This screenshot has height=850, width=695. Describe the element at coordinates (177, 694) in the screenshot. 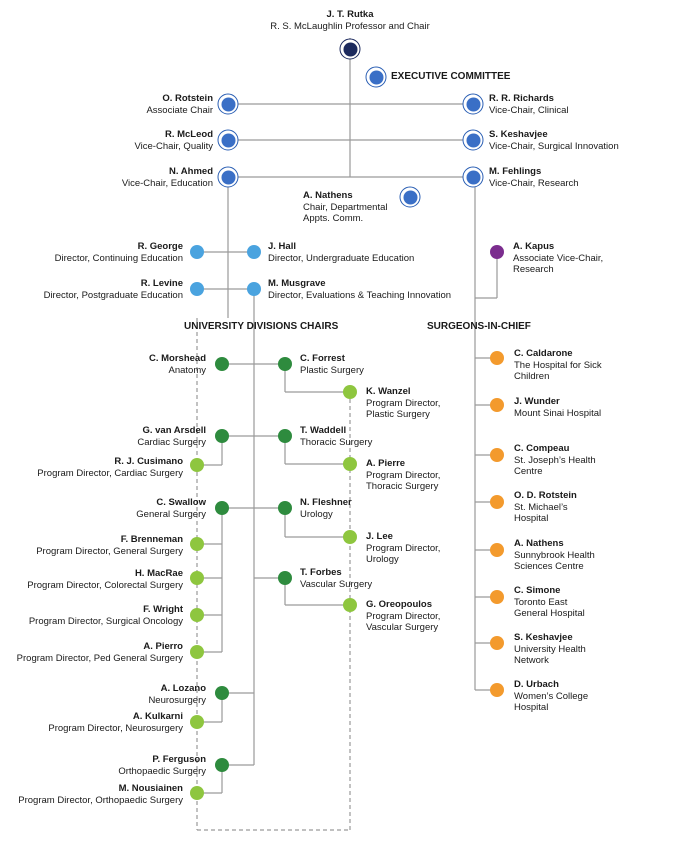

I see `div-lozano: A. Lozano Neurosurgery` at that location.